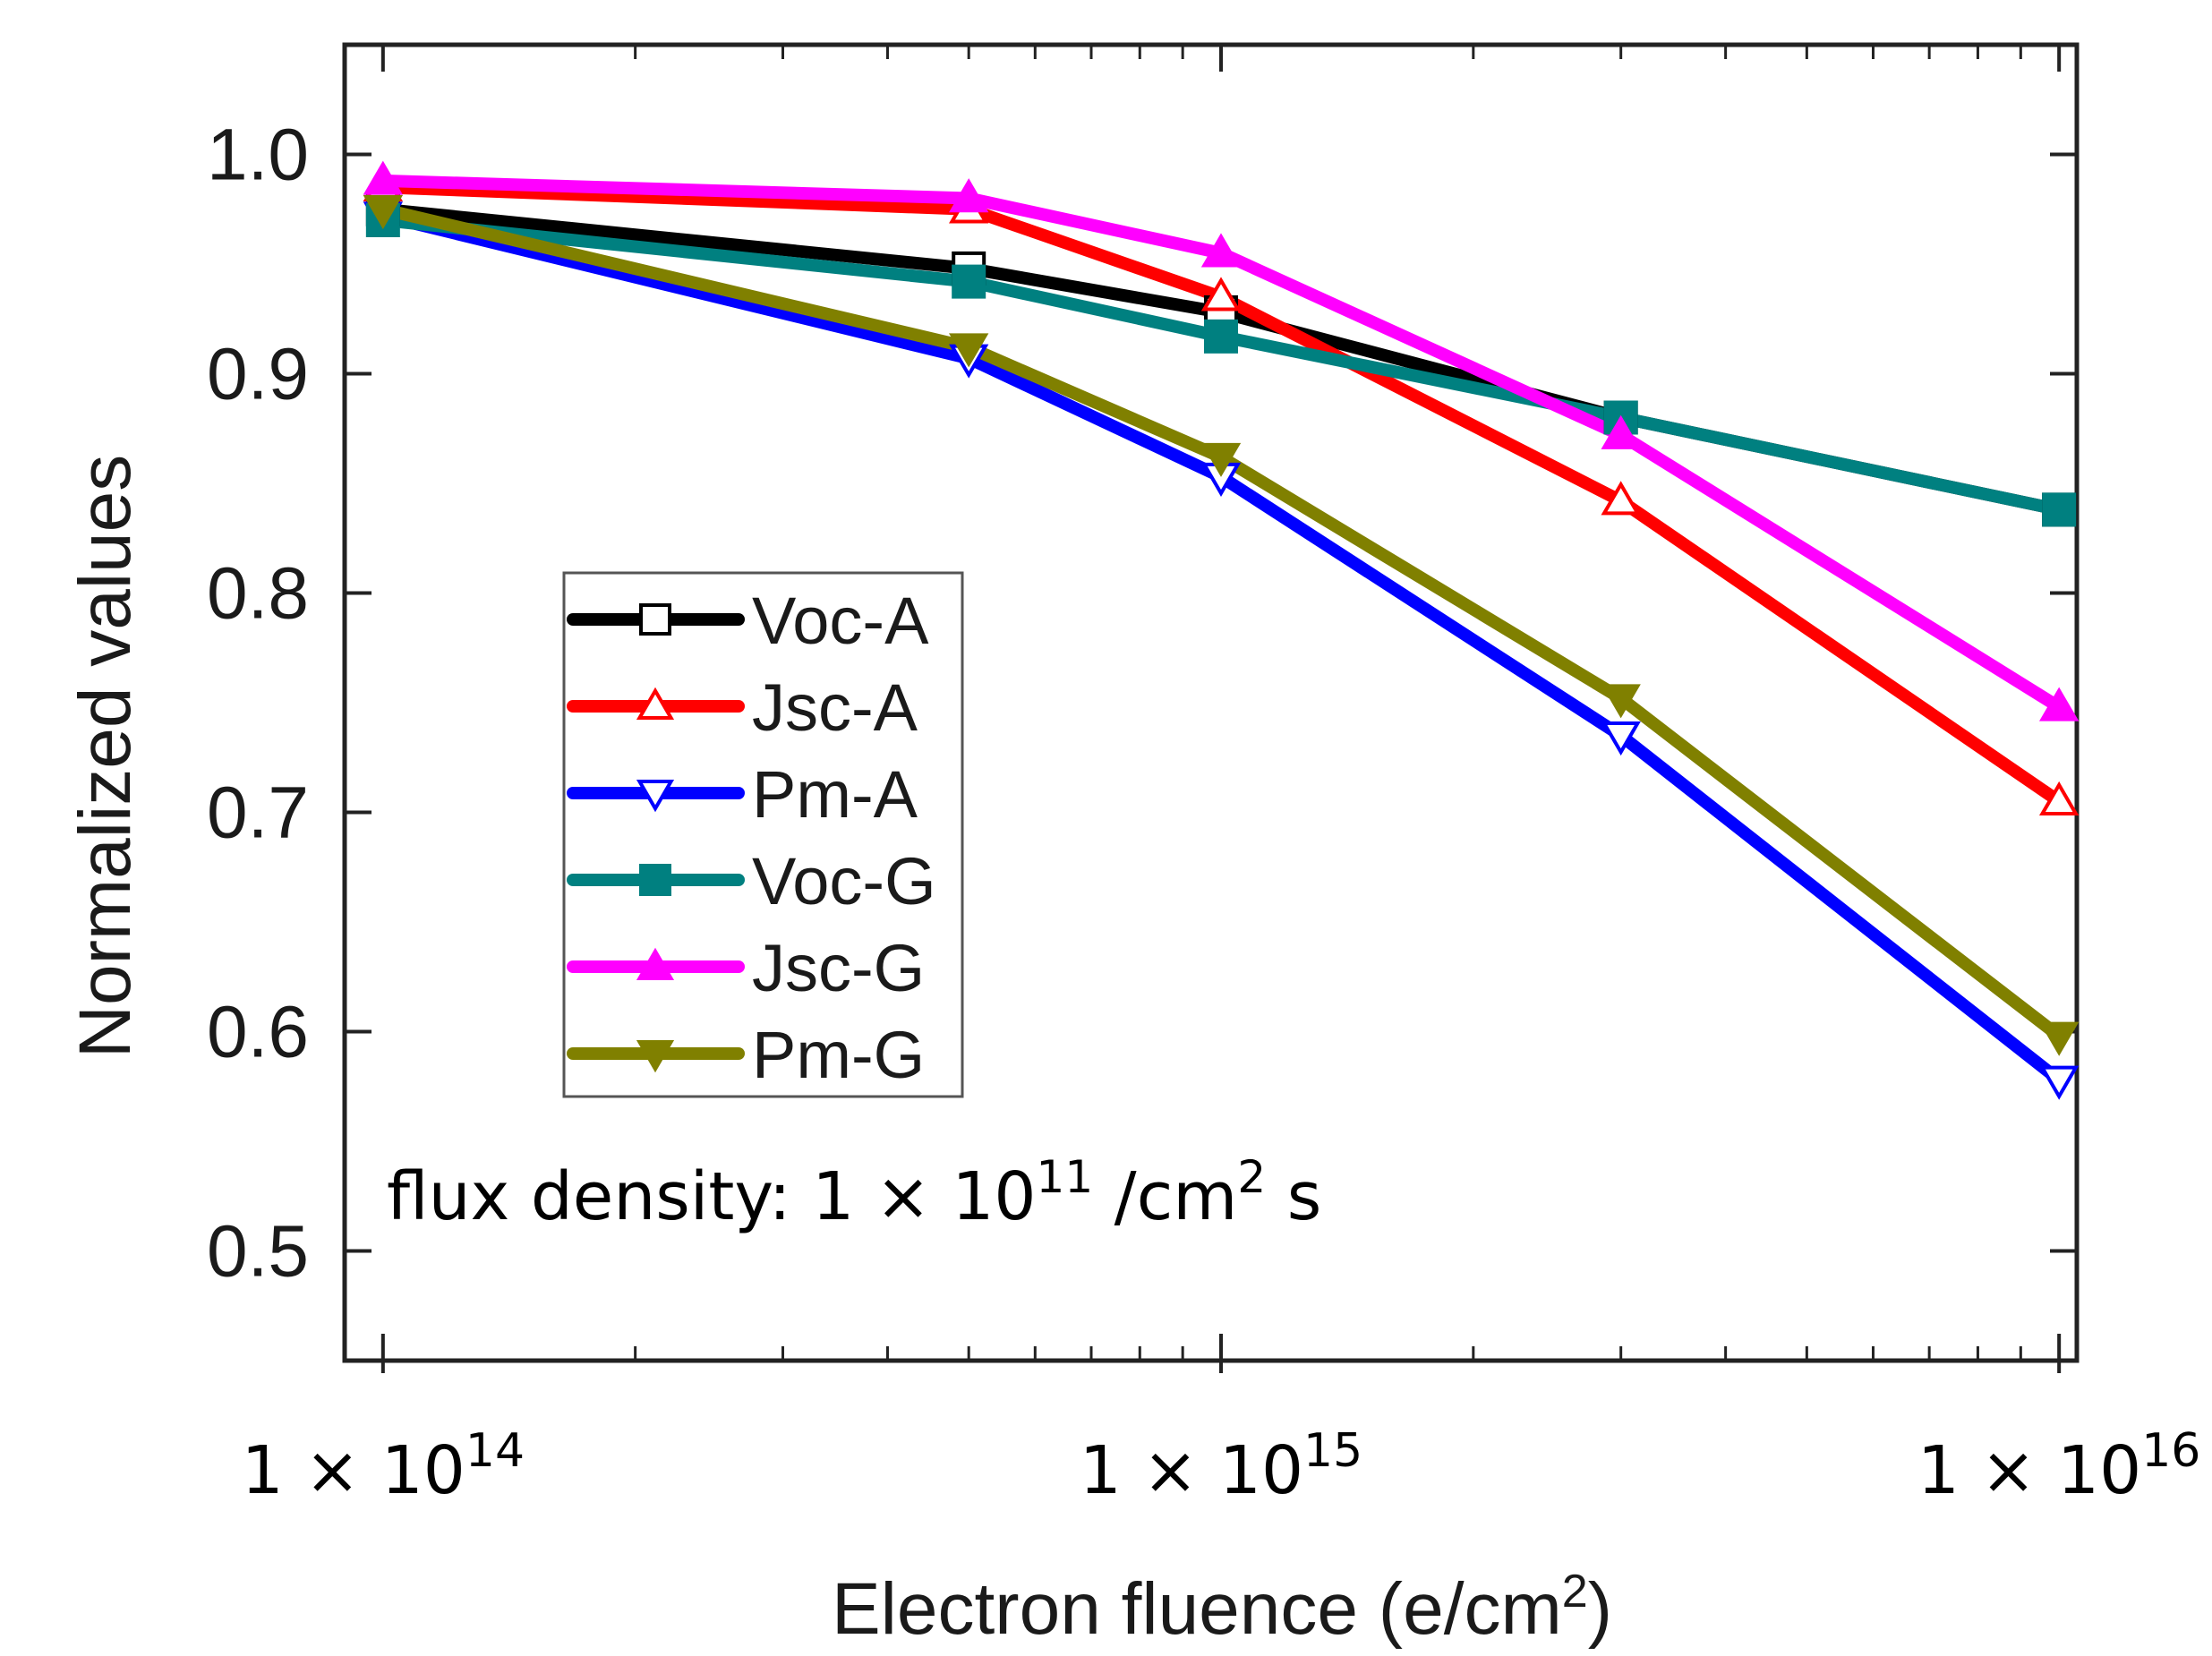 The width and height of the screenshot is (2212, 1656). What do you see at coordinates (655, 619) in the screenshot?
I see `legend-marker-voc-a` at bounding box center [655, 619].